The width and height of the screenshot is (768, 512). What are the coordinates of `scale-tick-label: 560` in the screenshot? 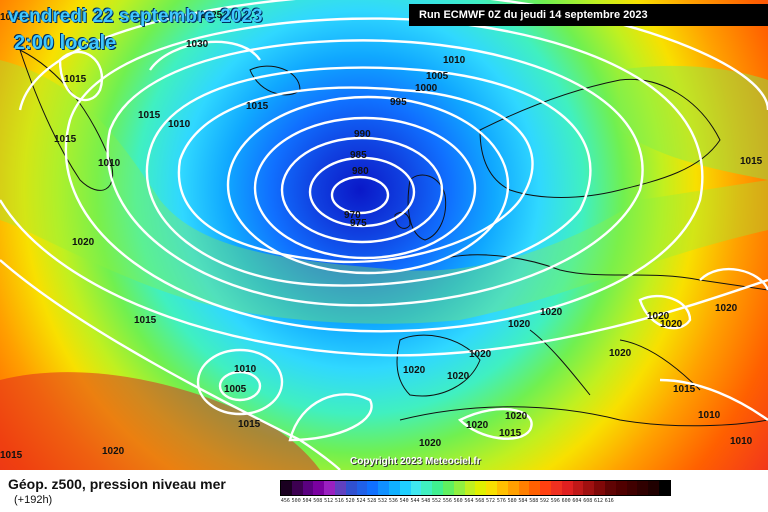 It's located at (458, 501).